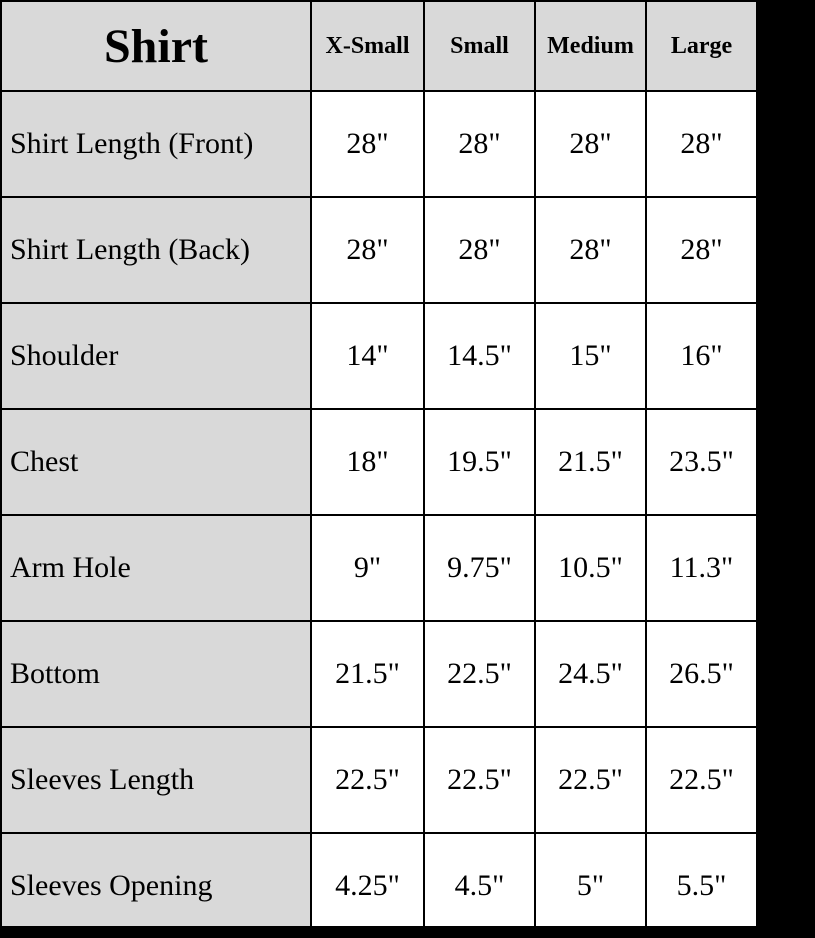 Image resolution: width=815 pixels, height=938 pixels. Describe the element at coordinates (700, 356) in the screenshot. I see `measurement-cell: 16"` at that location.